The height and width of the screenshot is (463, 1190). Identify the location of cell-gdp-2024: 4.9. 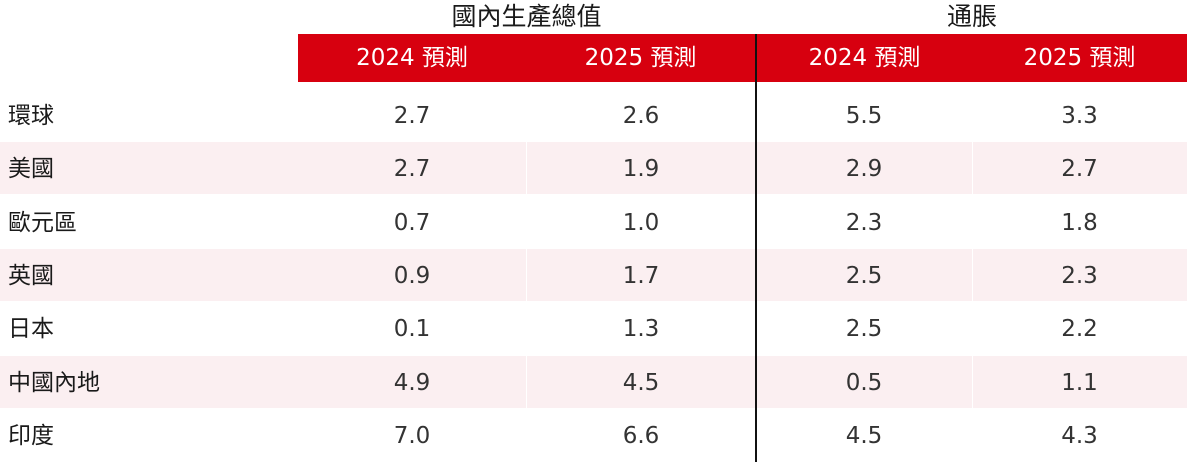
(412, 382).